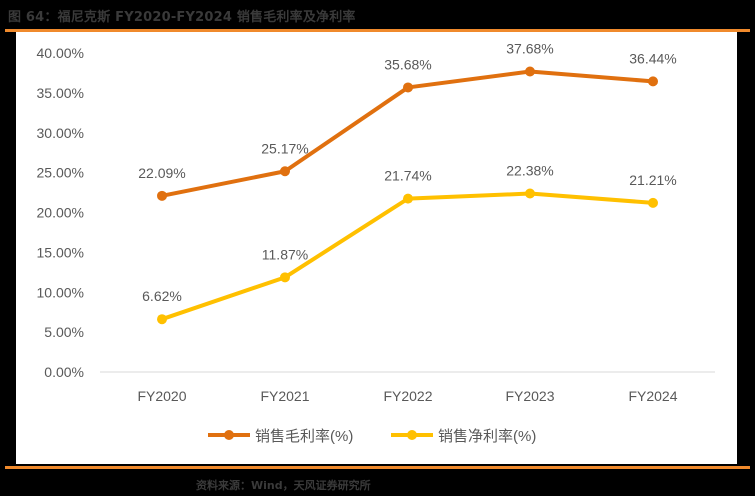  I want to click on x-tick-label: FY2020, so click(161, 396).